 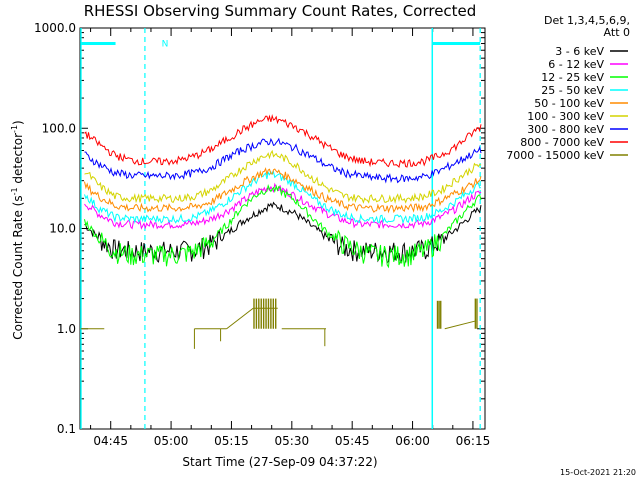 I want to click on legend-label: 800 - 7000 keV, so click(x=562, y=142).